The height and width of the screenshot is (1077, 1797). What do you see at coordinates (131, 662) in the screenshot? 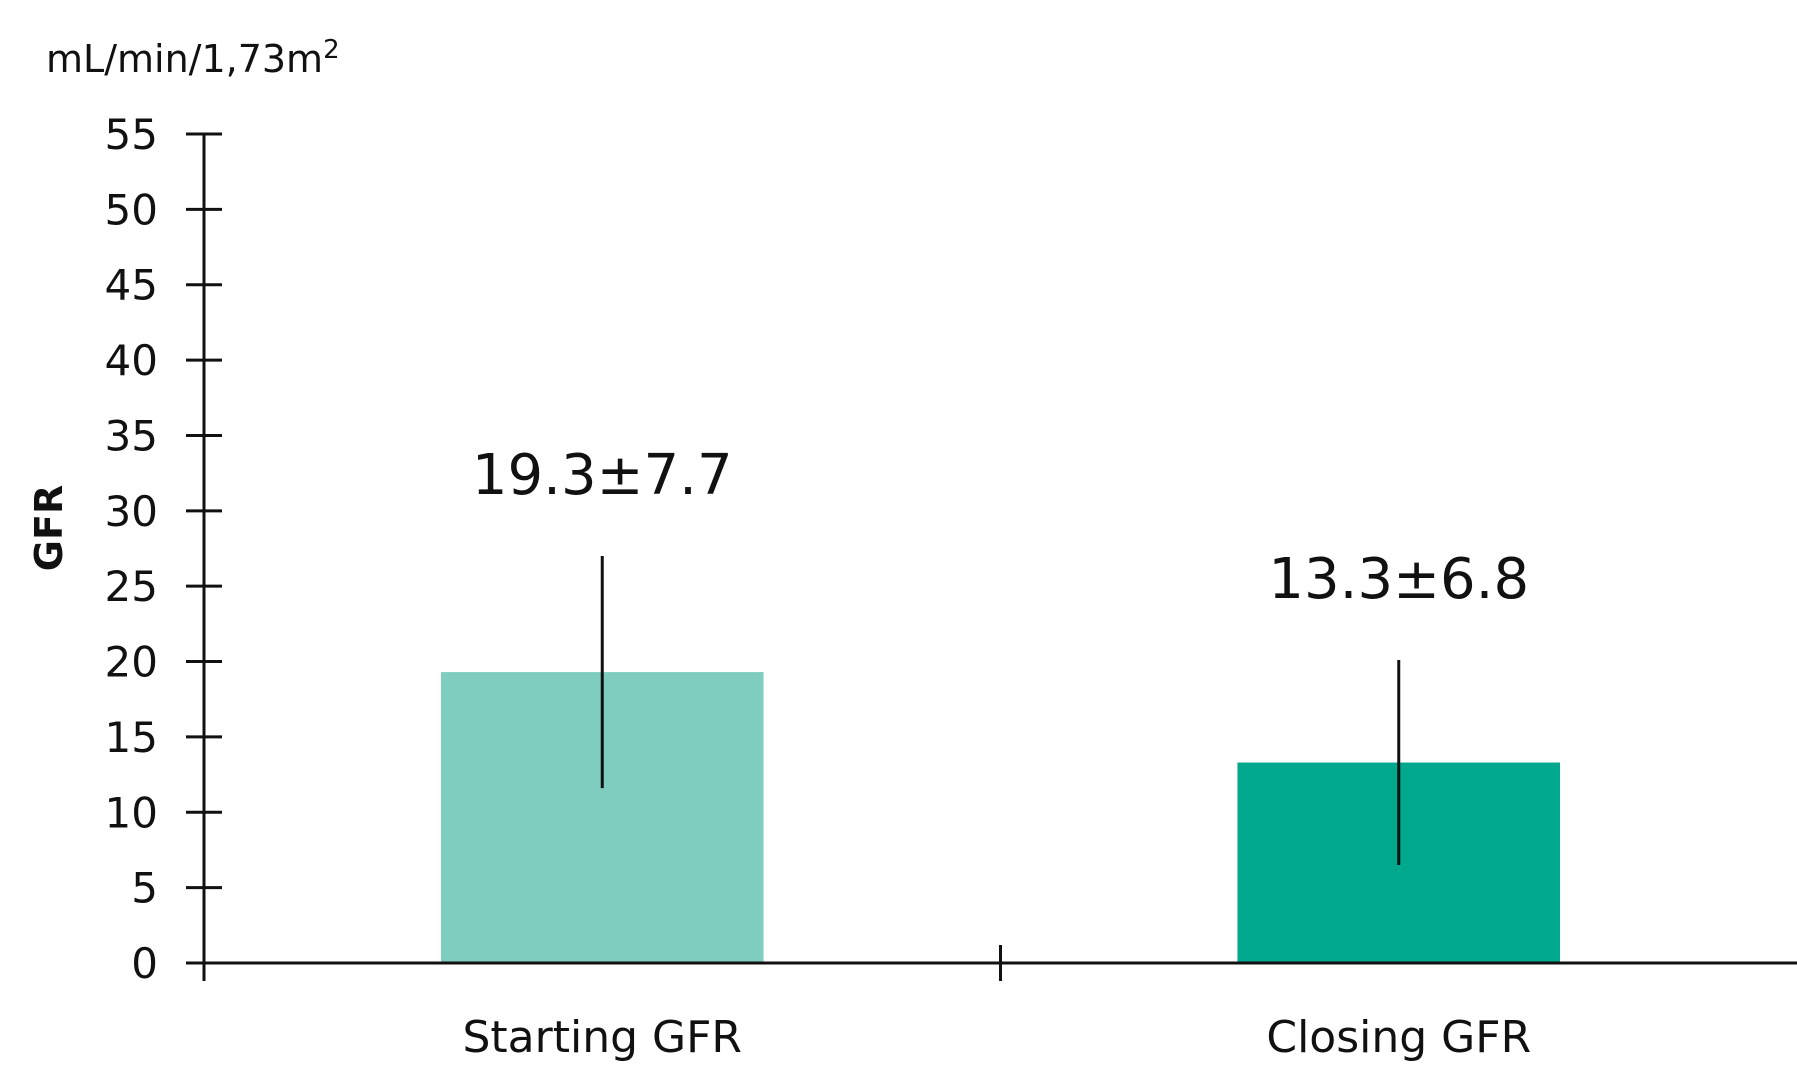
I see `y-tick-label: 20` at bounding box center [131, 662].